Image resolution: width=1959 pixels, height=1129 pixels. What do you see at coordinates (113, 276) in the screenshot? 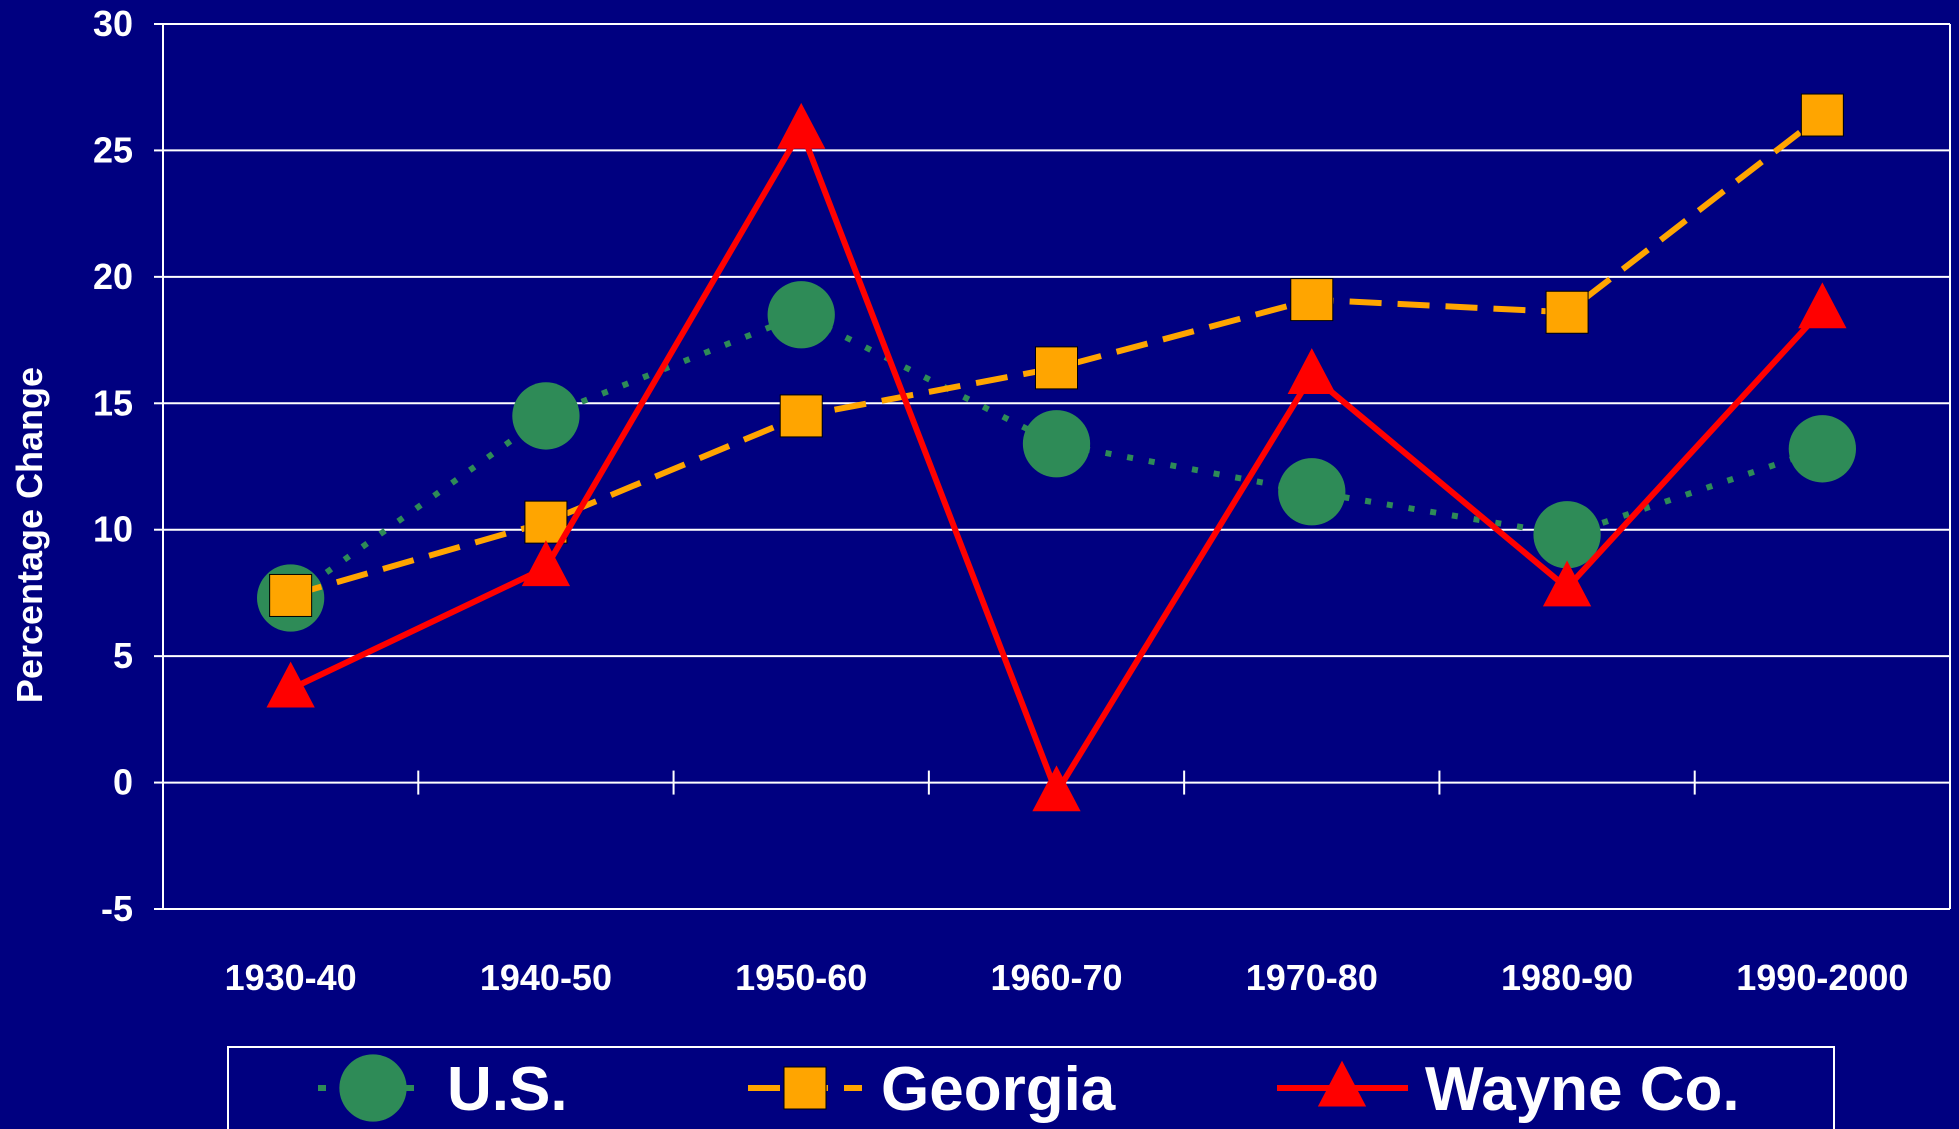
I see `y-tick-label: 20` at bounding box center [113, 276].